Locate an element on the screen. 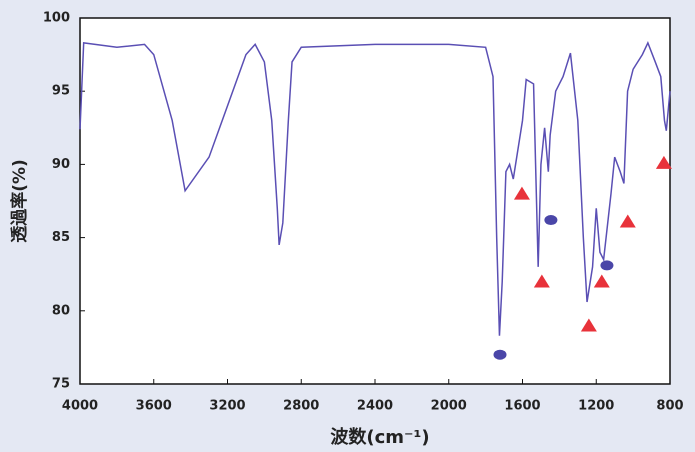 The image size is (695, 452). x-tick-label: 1200 is located at coordinates (596, 406).